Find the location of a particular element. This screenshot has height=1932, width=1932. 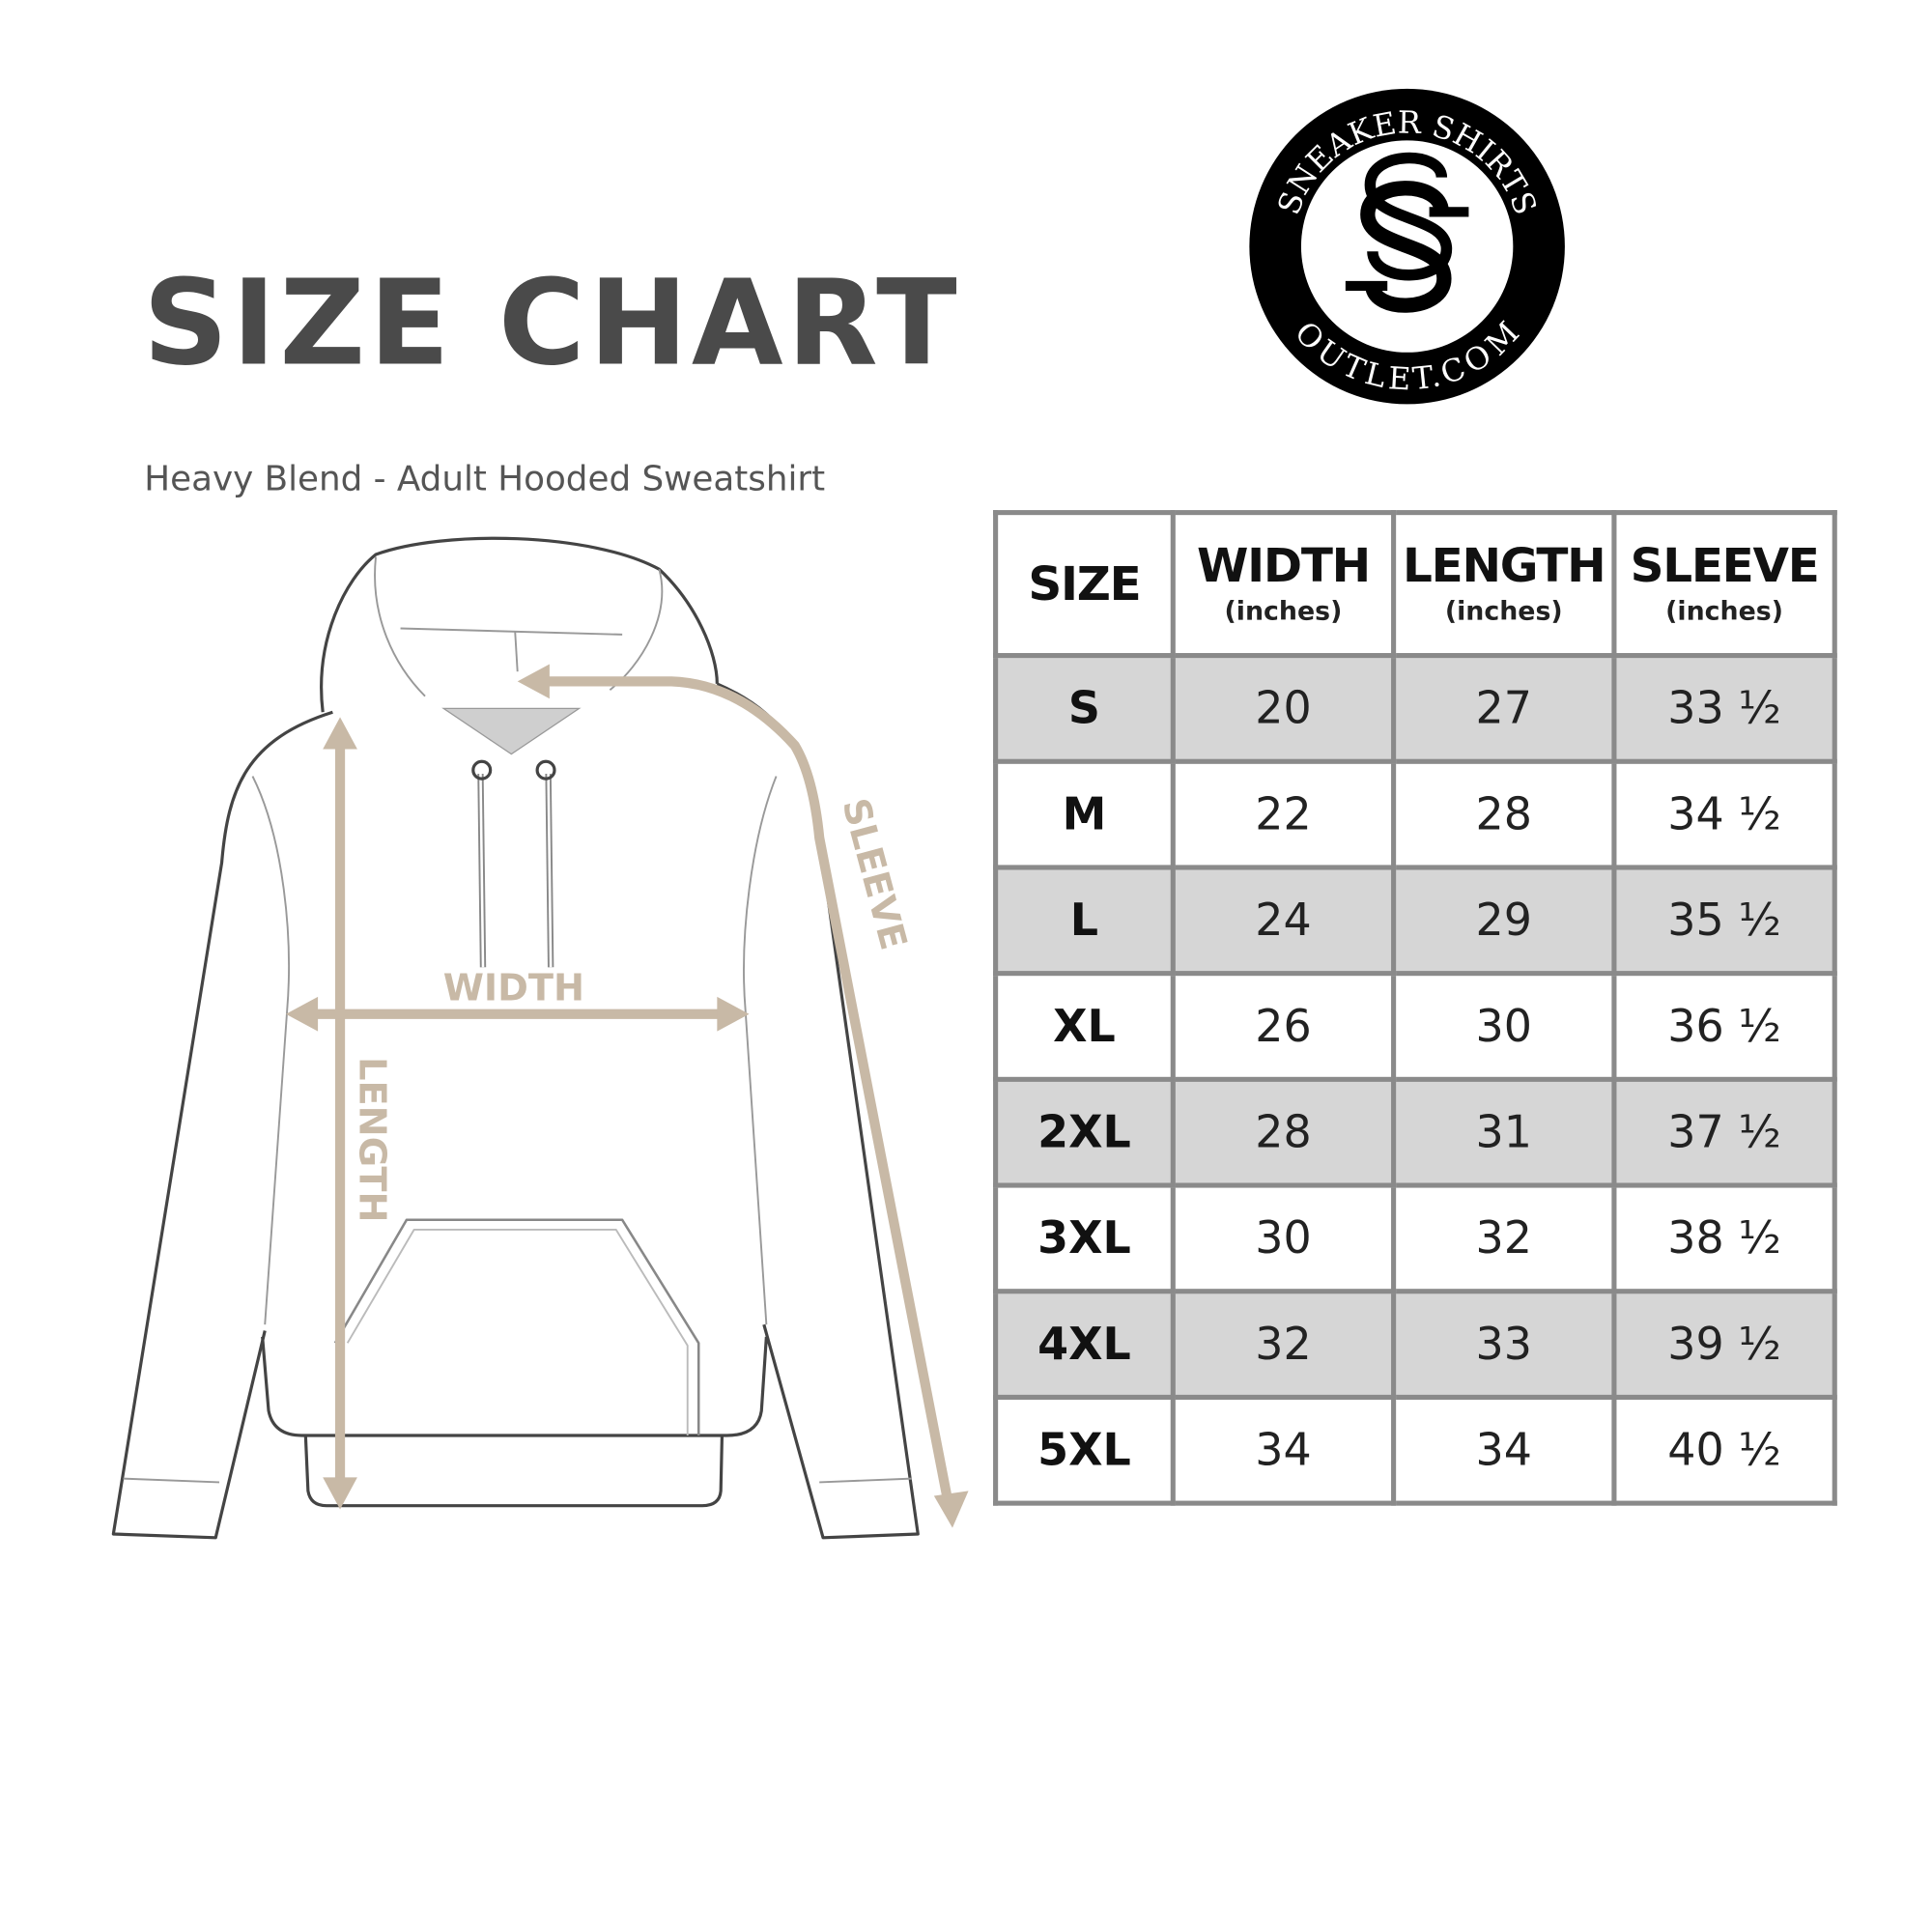

length-cell: 28 is located at coordinates (1504, 814).